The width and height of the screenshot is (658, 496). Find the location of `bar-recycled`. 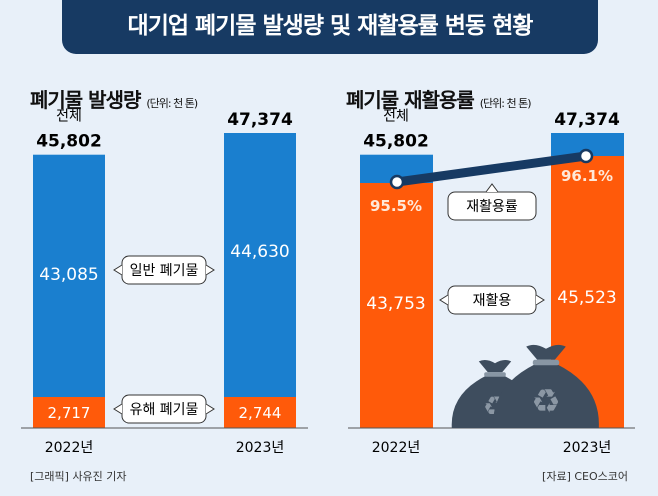

bar-recycled is located at coordinates (396, 305).